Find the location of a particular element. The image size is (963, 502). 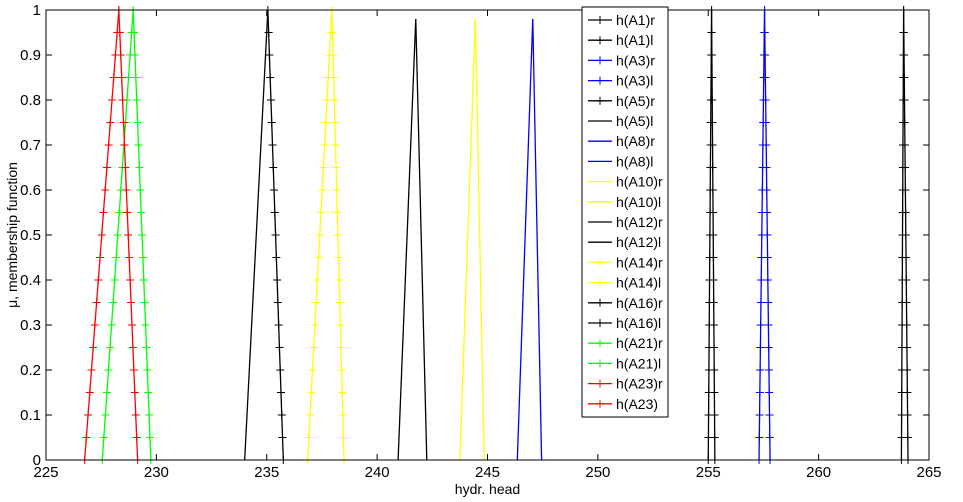

legend-entry: h(A16)l is located at coordinates (624, 323).